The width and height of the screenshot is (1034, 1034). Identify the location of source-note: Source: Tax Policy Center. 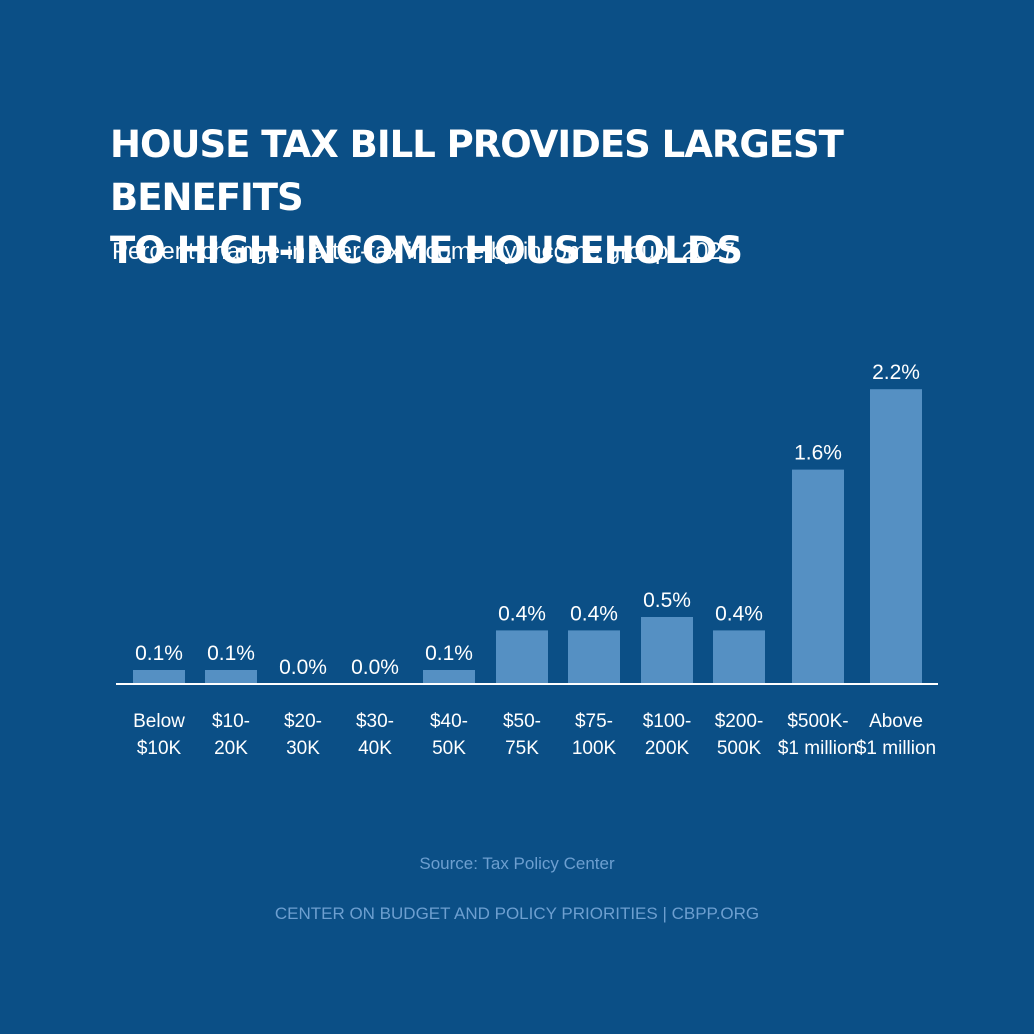
(517, 863).